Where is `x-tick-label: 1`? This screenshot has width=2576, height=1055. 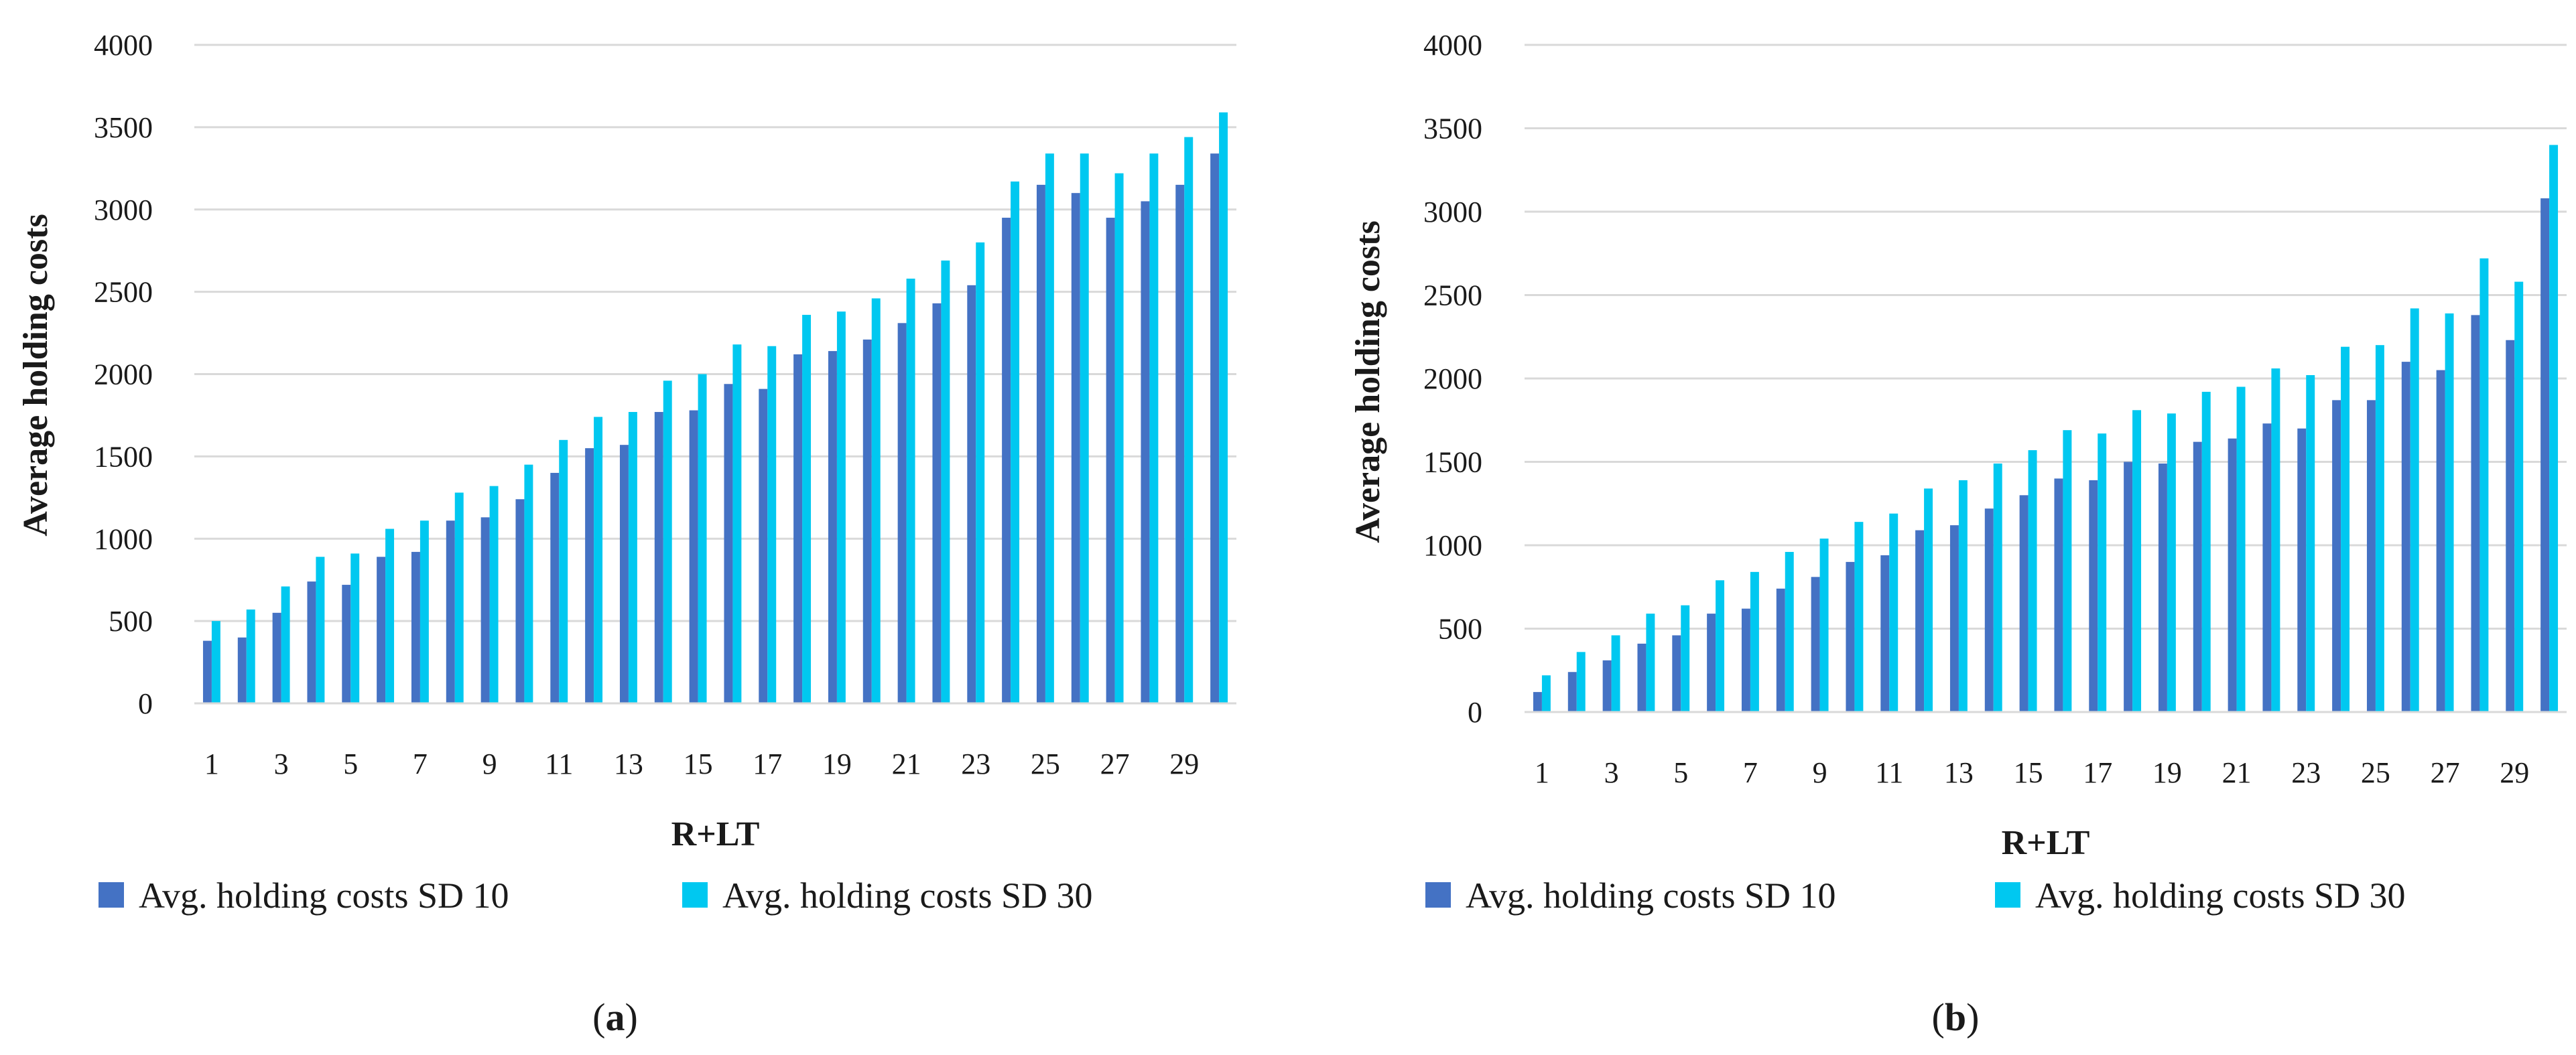
x-tick-label: 1 is located at coordinates (211, 764).